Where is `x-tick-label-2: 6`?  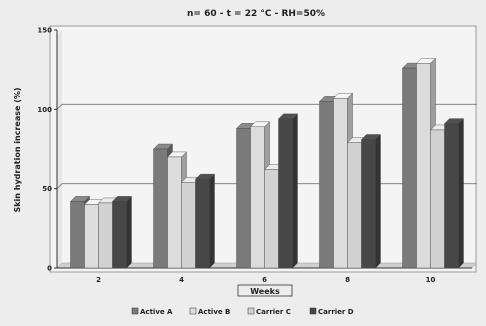 x-tick-label-2: 6 is located at coordinates (264, 280).